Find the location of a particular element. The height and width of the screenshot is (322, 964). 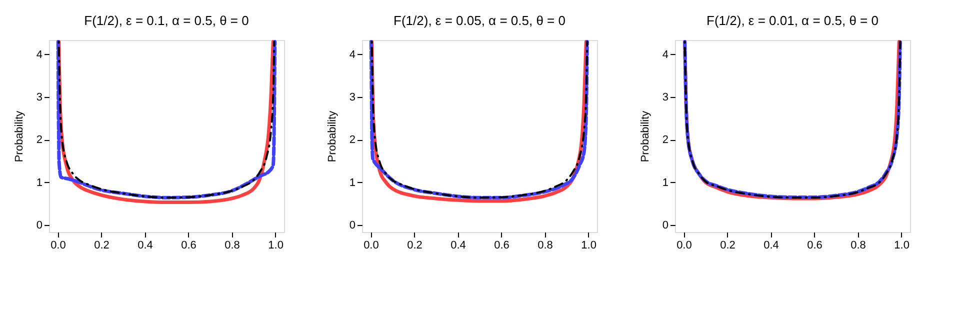

chart-title: F(1/2), ε = 0.1, α = 0.5, θ = 0 is located at coordinates (166, 20).